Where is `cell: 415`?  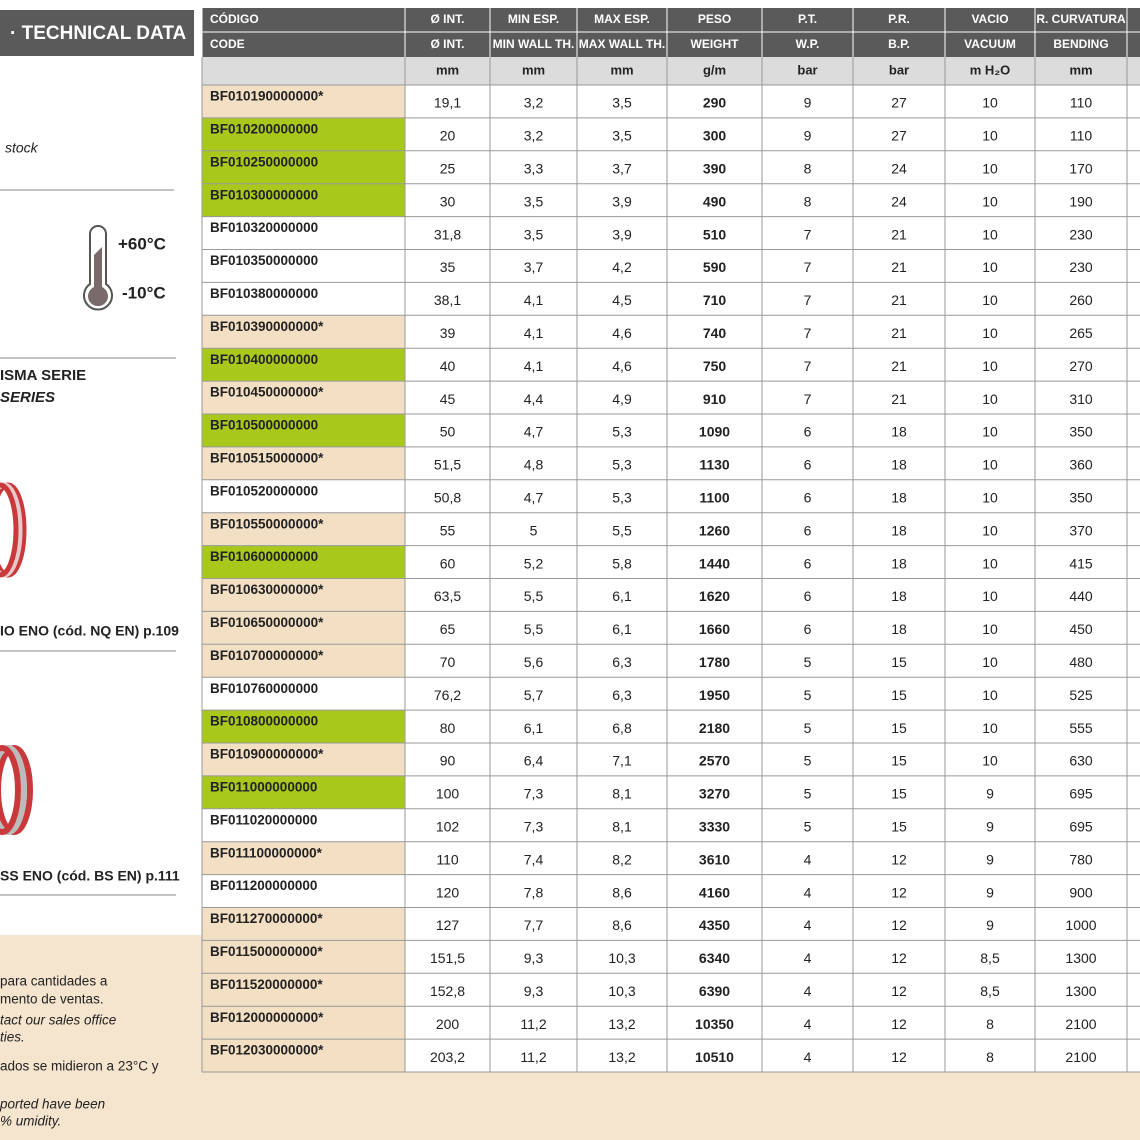
cell: 415 is located at coordinates (1081, 563).